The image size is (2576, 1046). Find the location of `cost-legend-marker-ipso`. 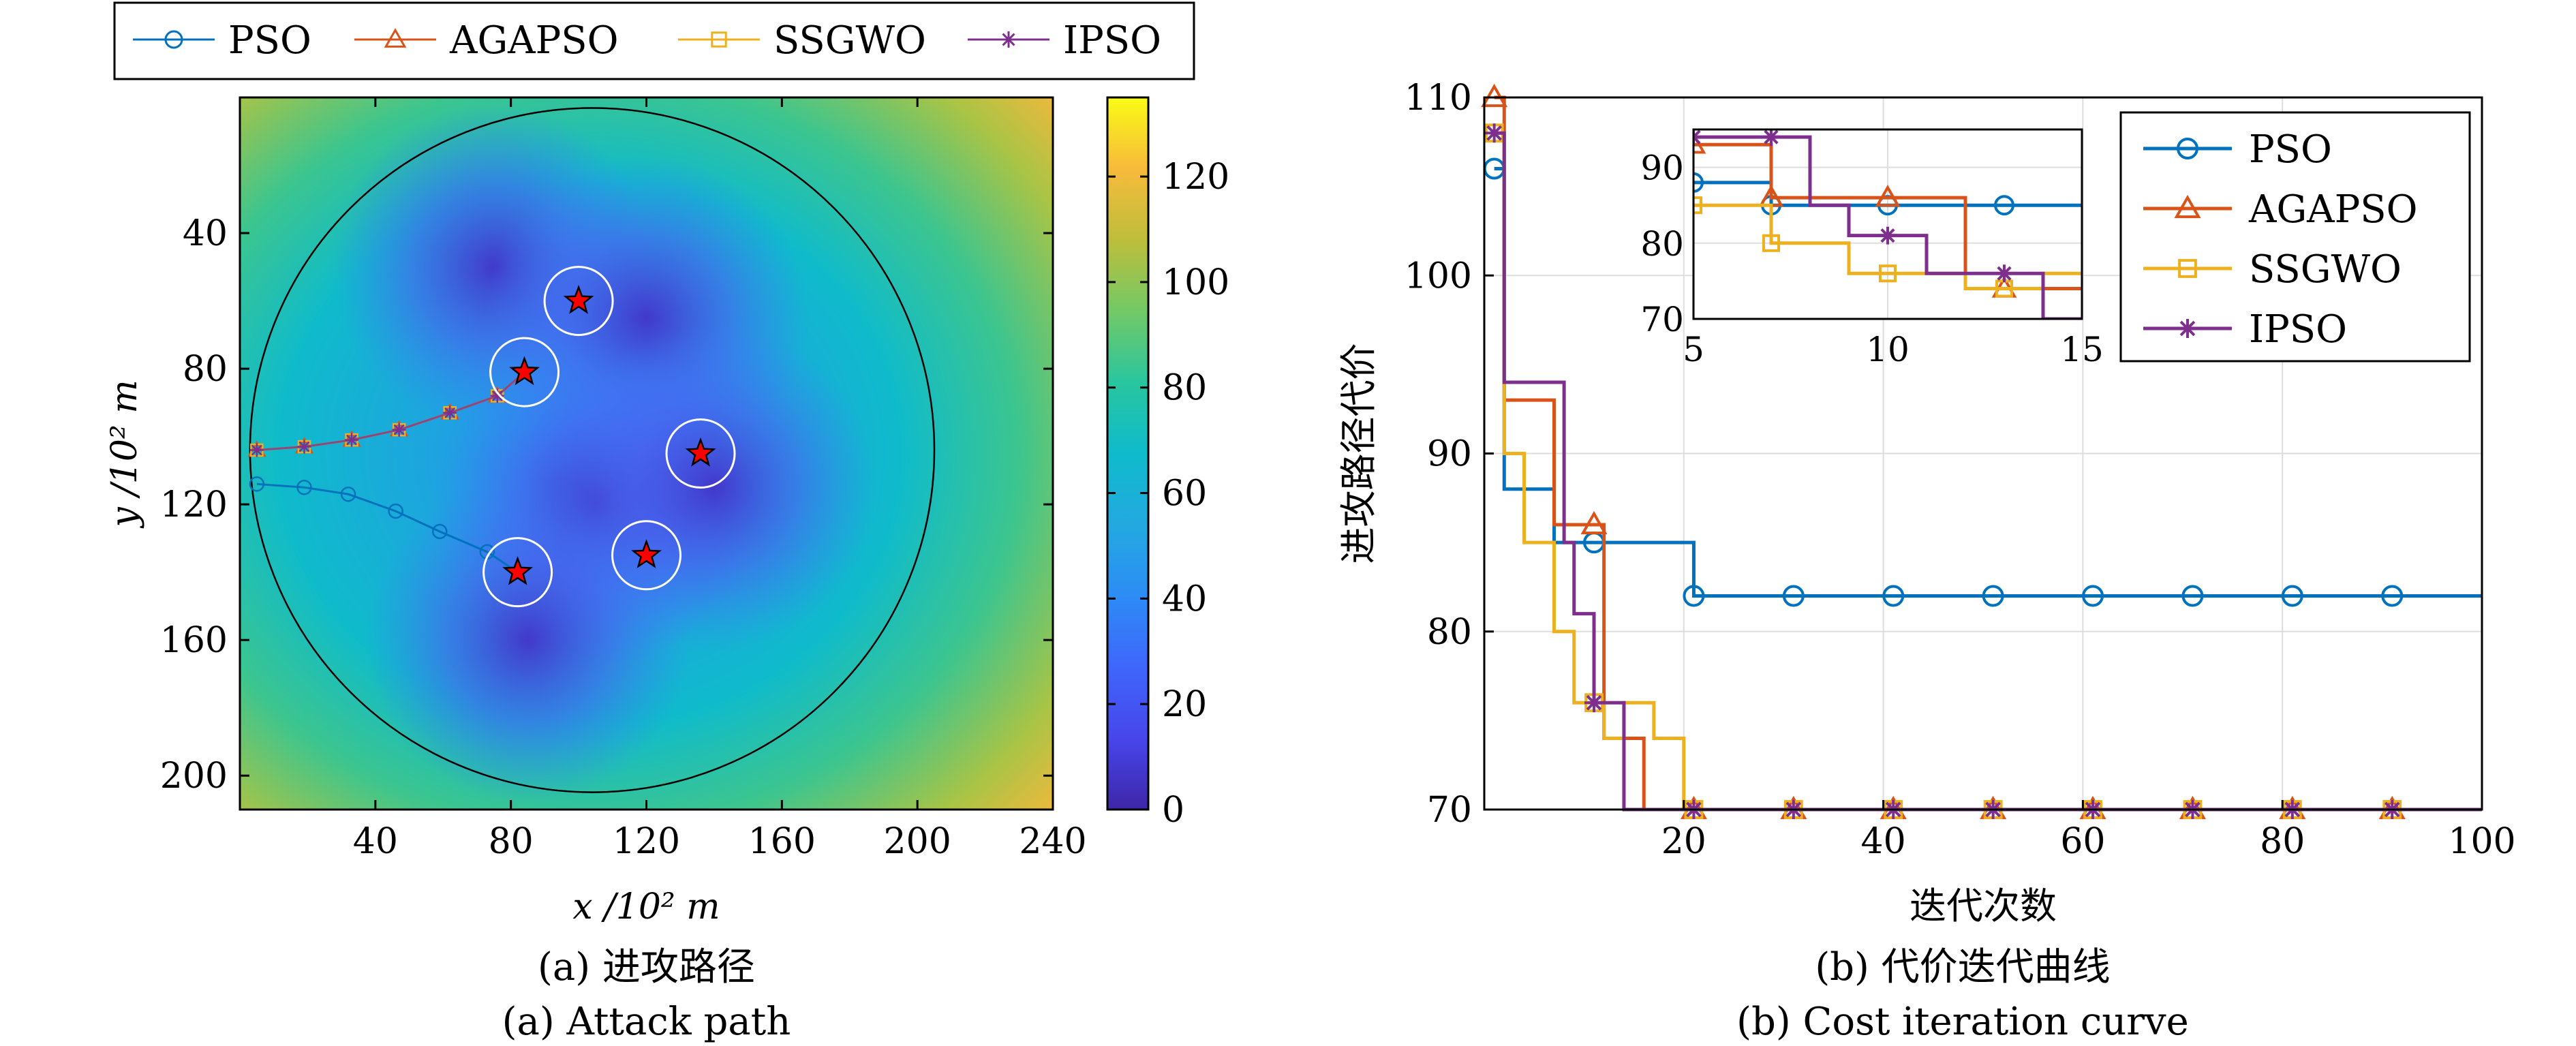

cost-legend-marker-ipso is located at coordinates (2187, 328).